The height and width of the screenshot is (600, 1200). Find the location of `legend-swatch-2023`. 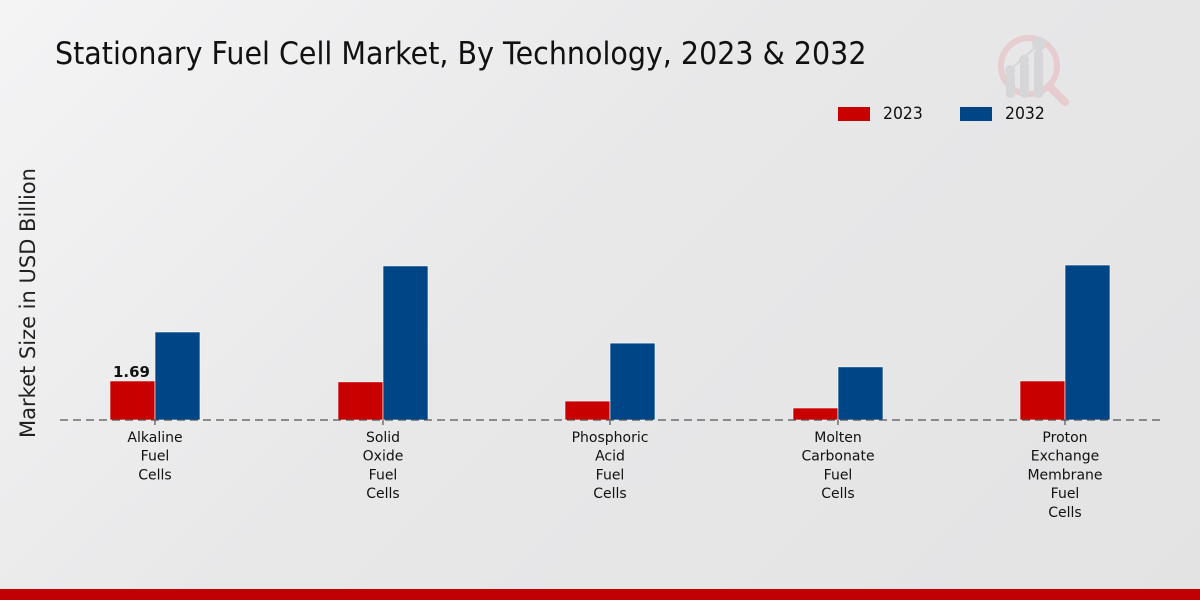

legend-swatch-2023 is located at coordinates (854, 114).